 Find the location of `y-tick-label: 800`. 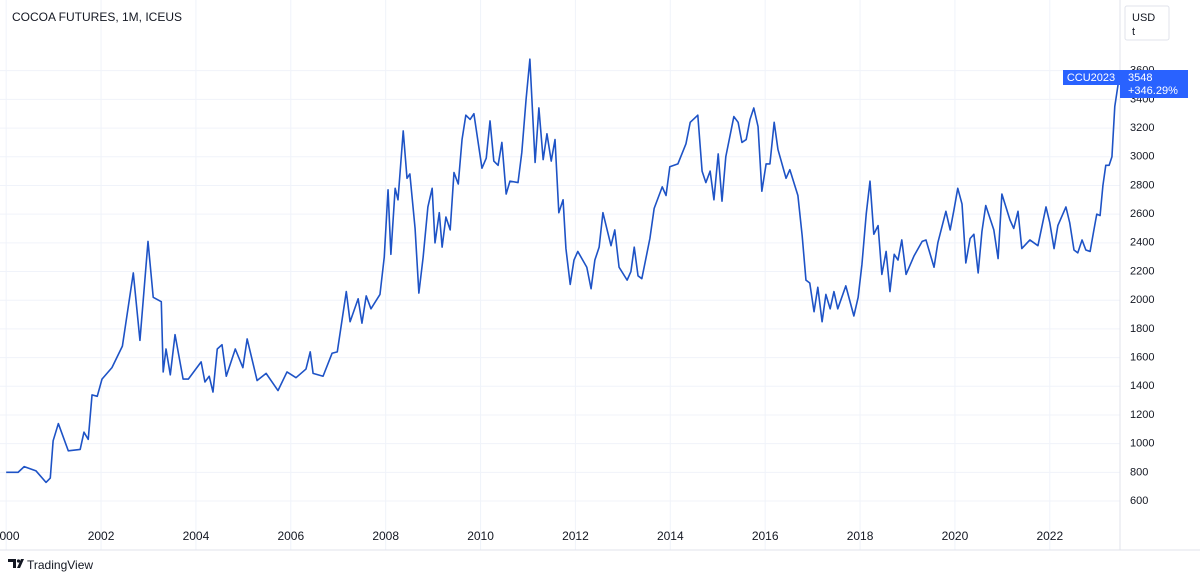

y-tick-label: 800 is located at coordinates (1139, 472).